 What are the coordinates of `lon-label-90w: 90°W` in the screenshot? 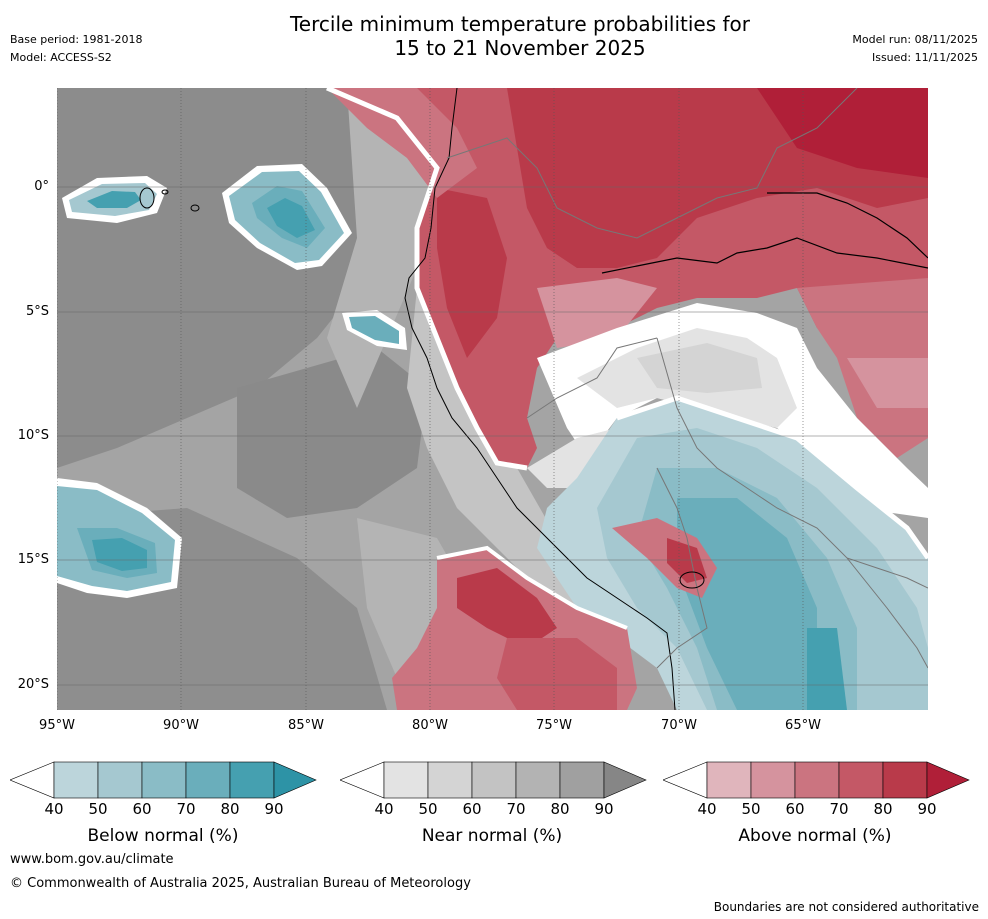 It's located at (181, 725).